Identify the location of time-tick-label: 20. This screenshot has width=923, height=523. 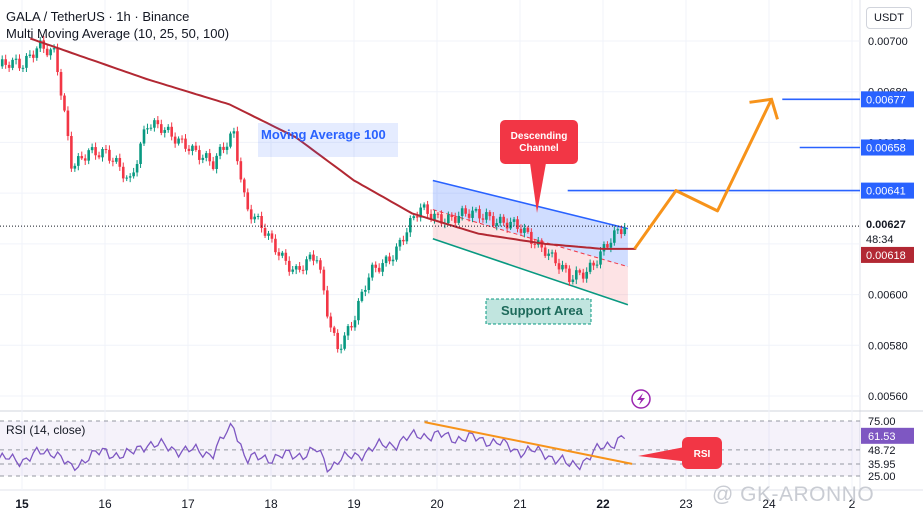
(437, 504).